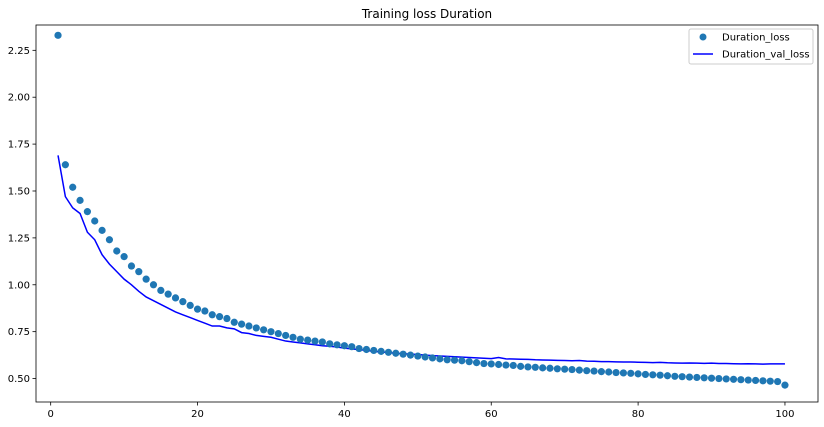  Describe the element at coordinates (22, 215) in the screenshot. I see `y-axis-ticks: 0.50 0.75 1.00 1.25 1.50 1.75 2.00 2.25` at that location.